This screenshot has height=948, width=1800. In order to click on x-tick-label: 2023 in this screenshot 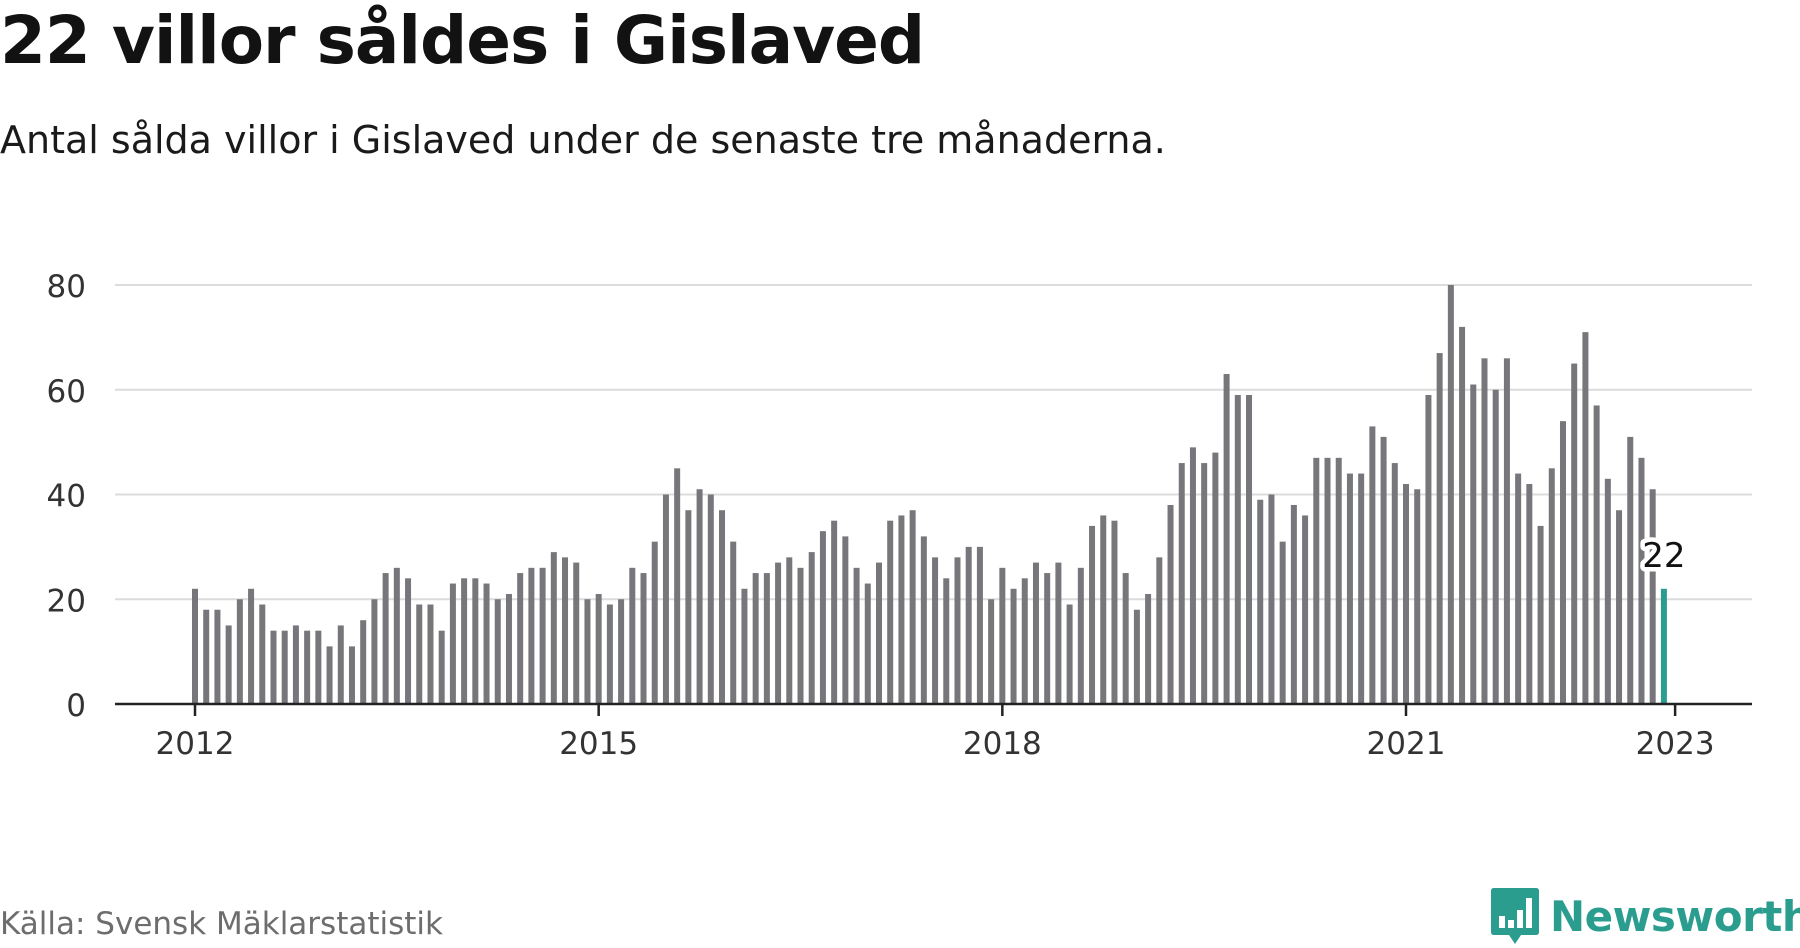, I will do `click(1675, 744)`.